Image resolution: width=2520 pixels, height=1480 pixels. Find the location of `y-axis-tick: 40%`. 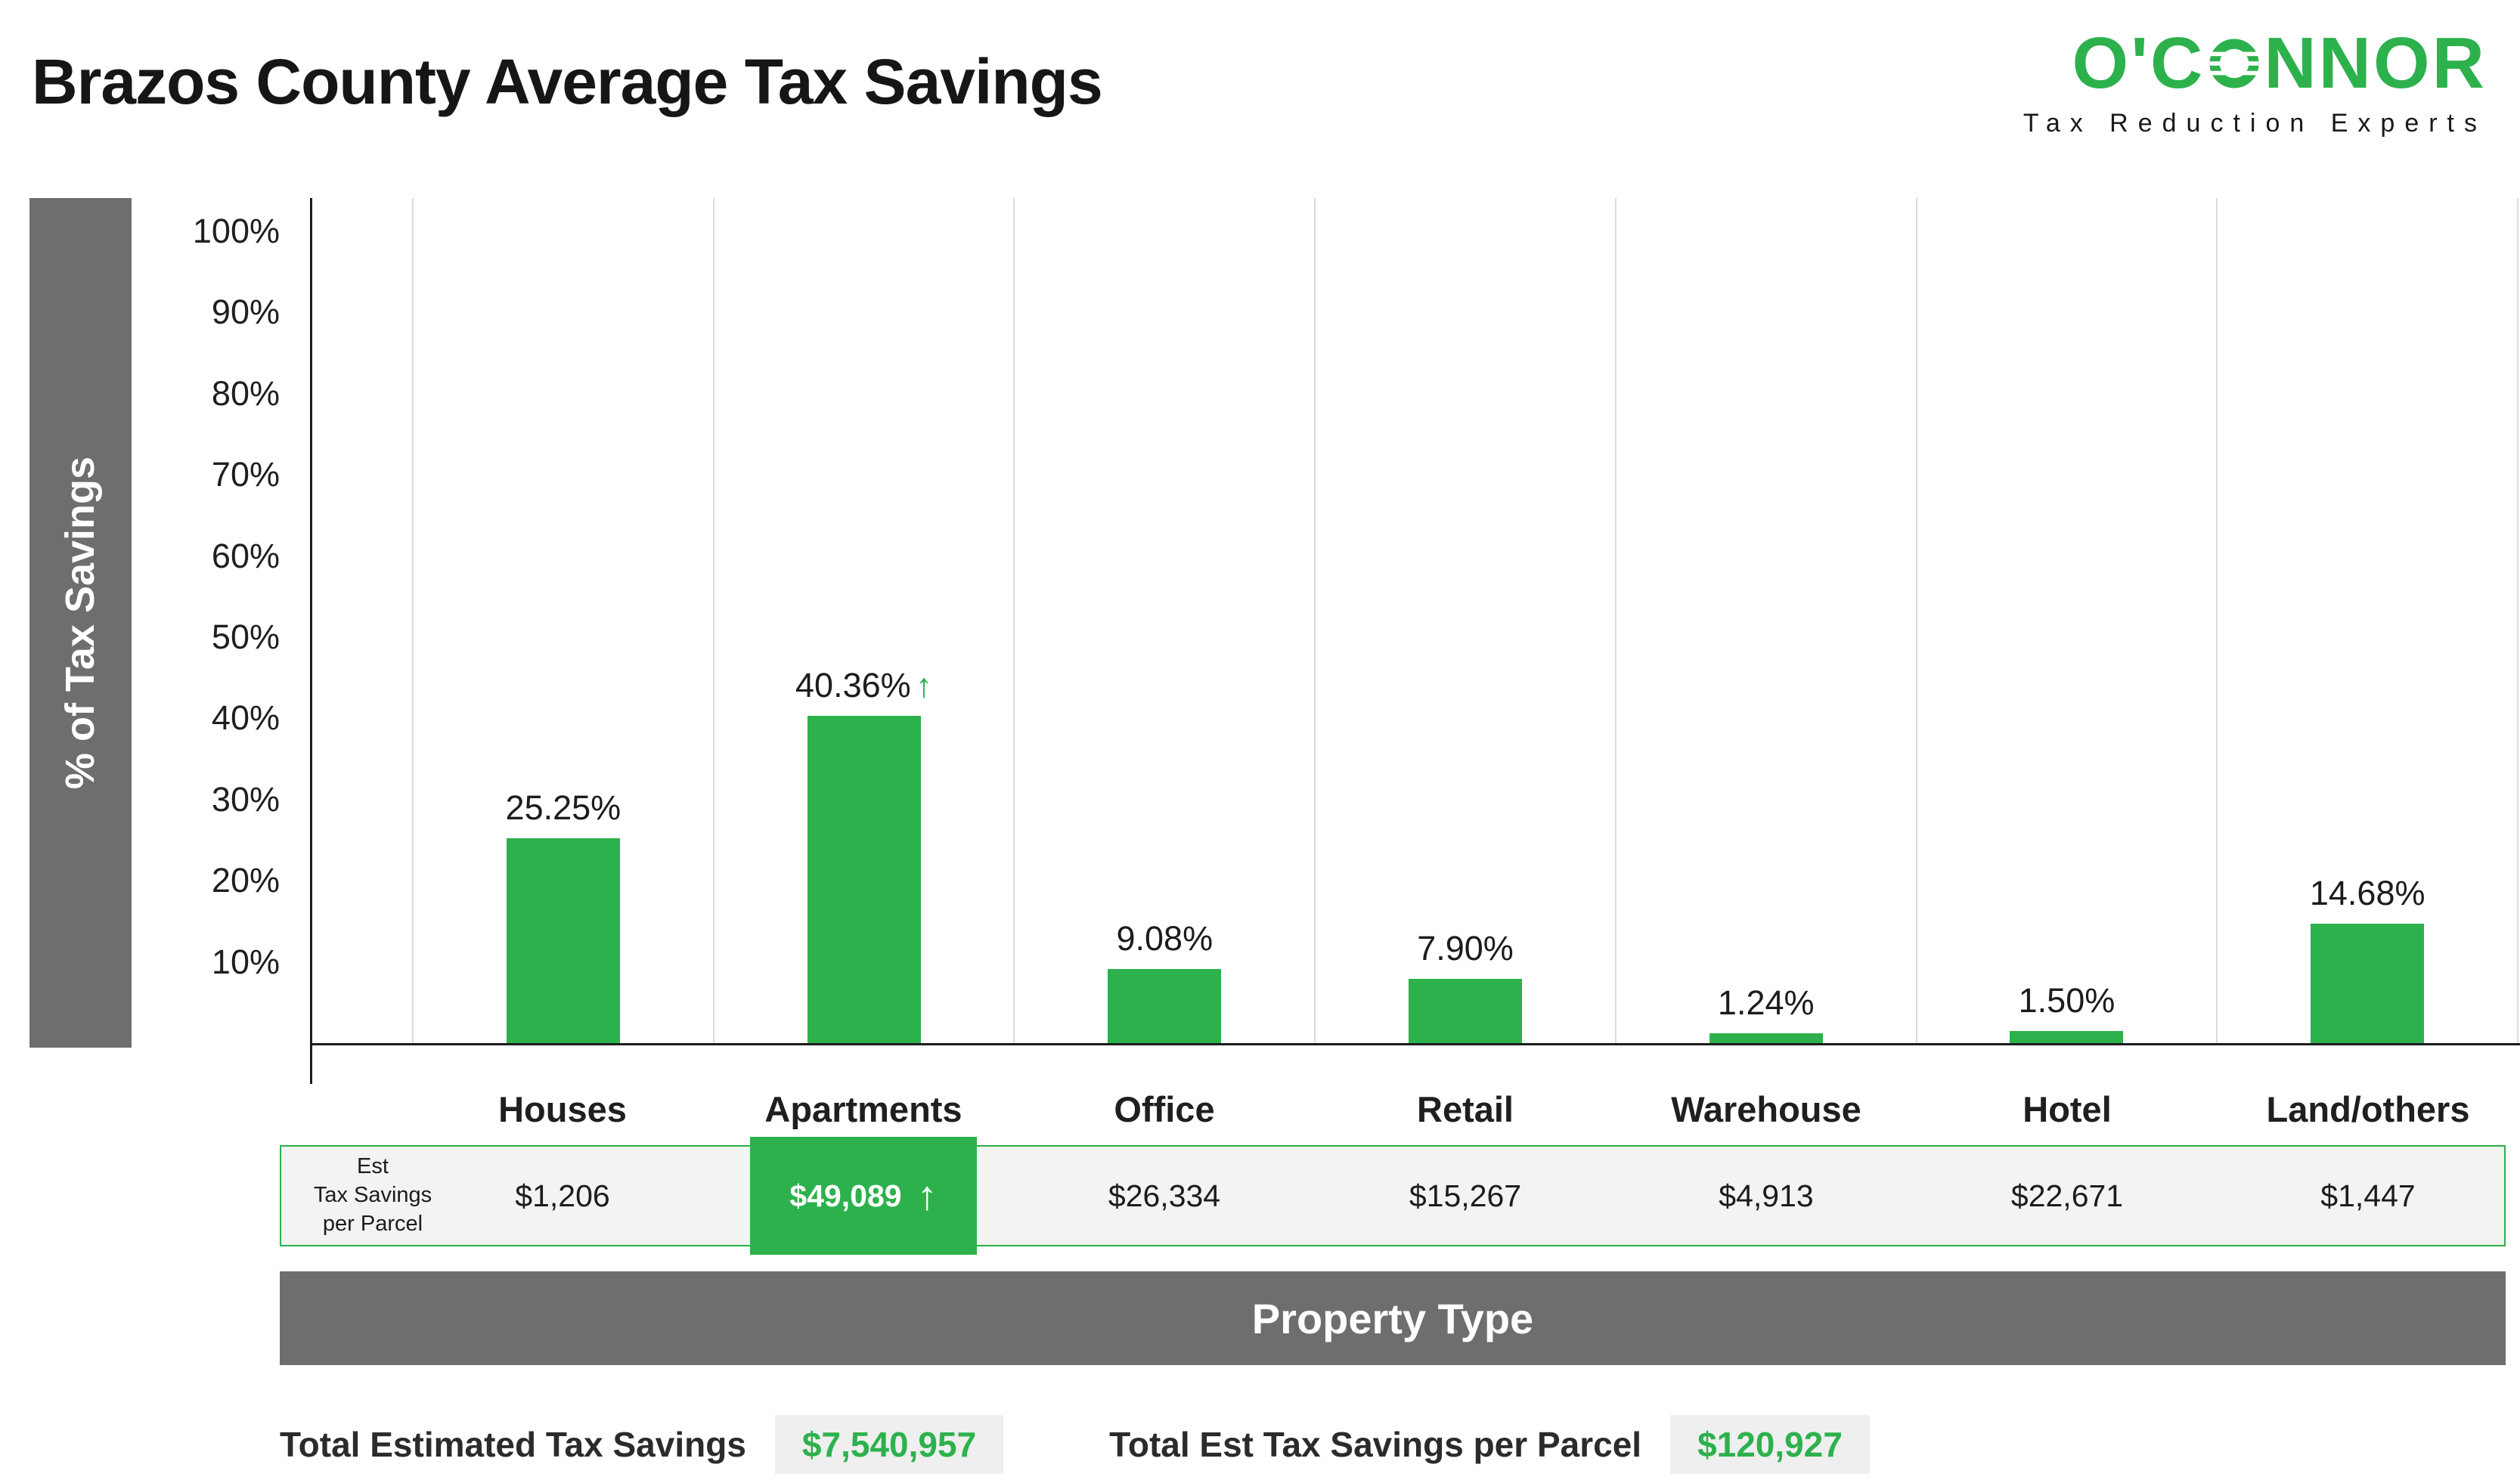

y-axis-tick: 40% is located at coordinates (245, 717).